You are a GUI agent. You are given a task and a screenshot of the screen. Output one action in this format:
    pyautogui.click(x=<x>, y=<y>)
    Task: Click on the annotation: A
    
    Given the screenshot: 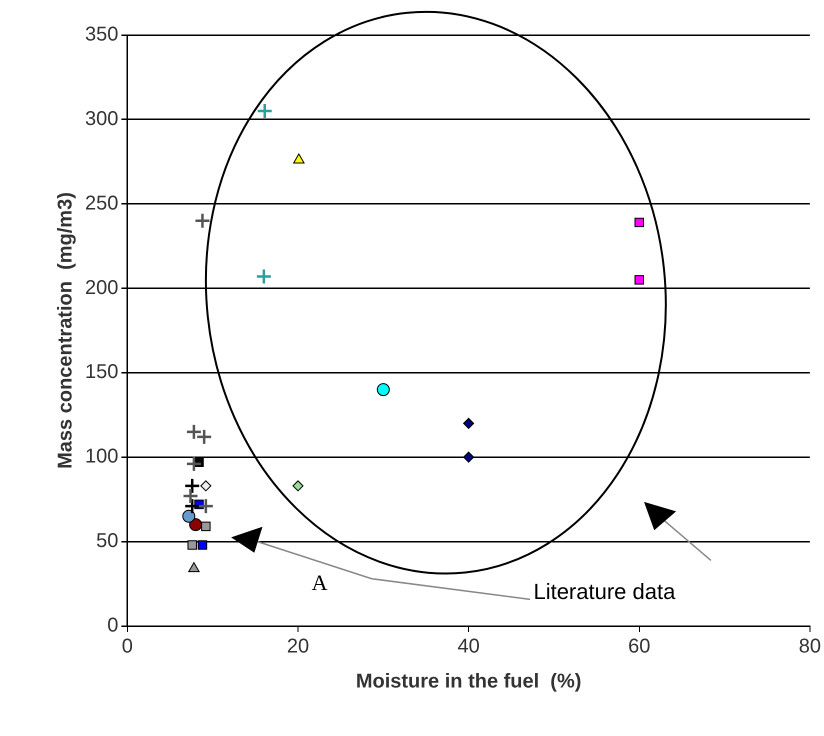 What is the action you would take?
    pyautogui.click(x=320, y=583)
    